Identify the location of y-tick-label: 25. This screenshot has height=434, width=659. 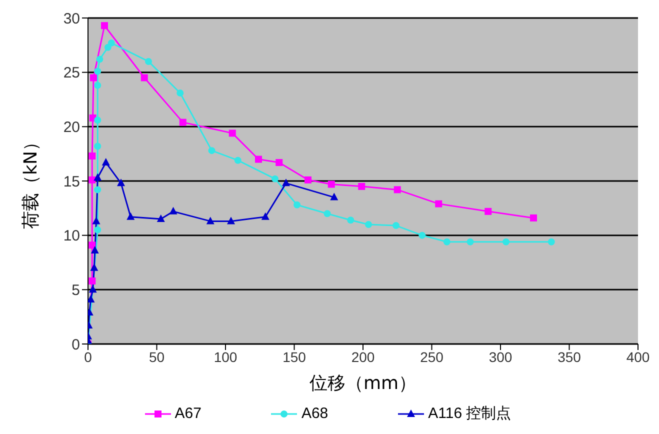
(71, 73).